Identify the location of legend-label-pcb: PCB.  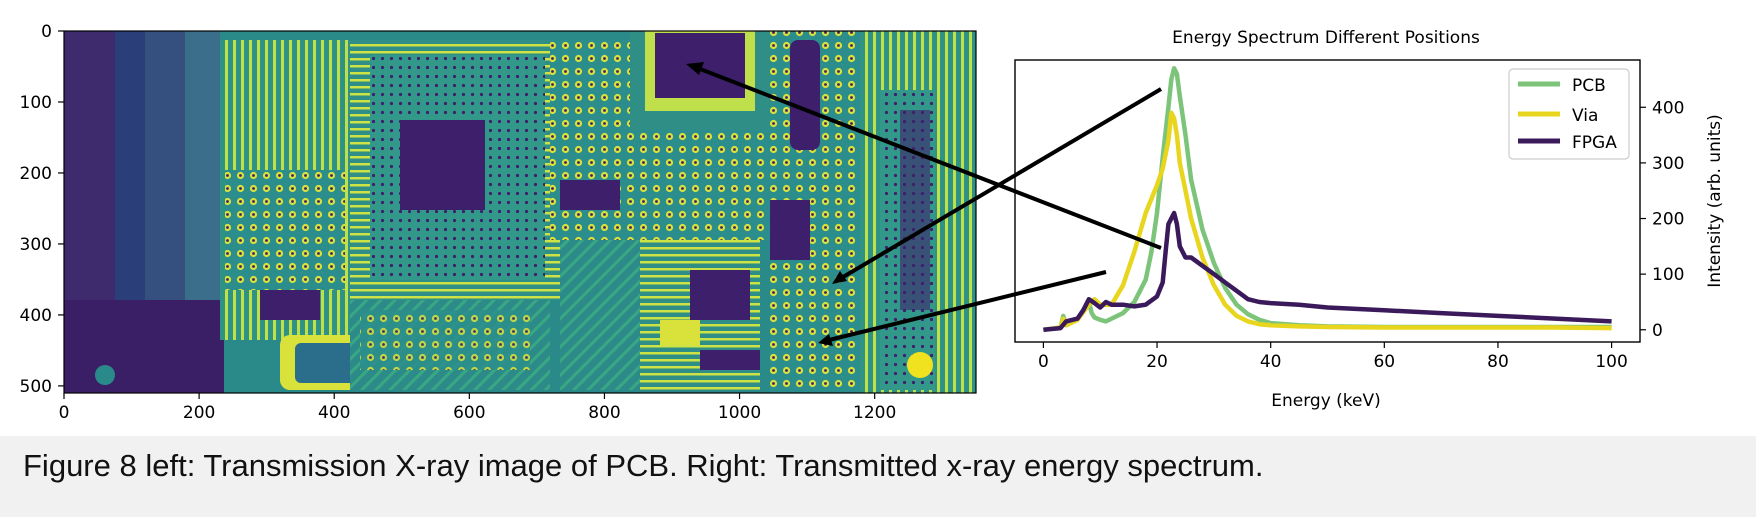
(1589, 86).